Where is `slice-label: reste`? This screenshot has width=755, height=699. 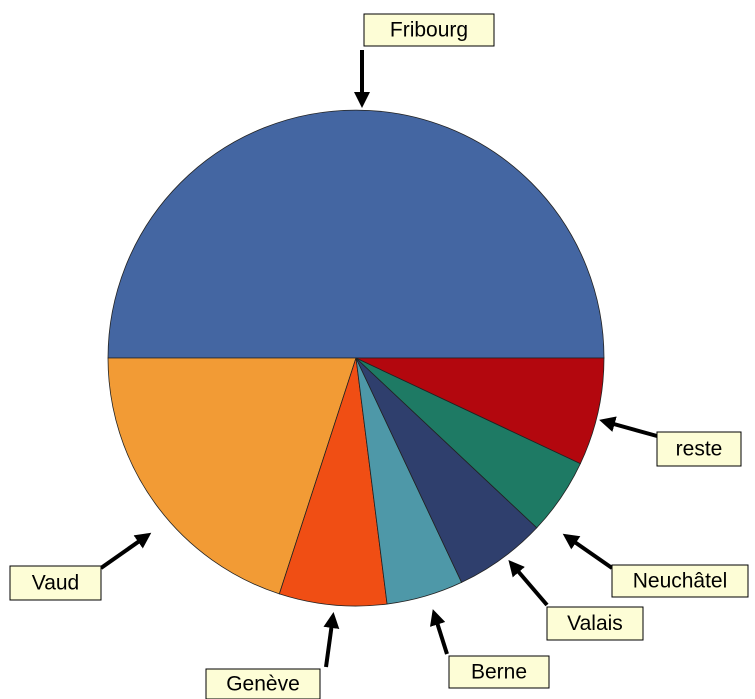 slice-label: reste is located at coordinates (699, 449).